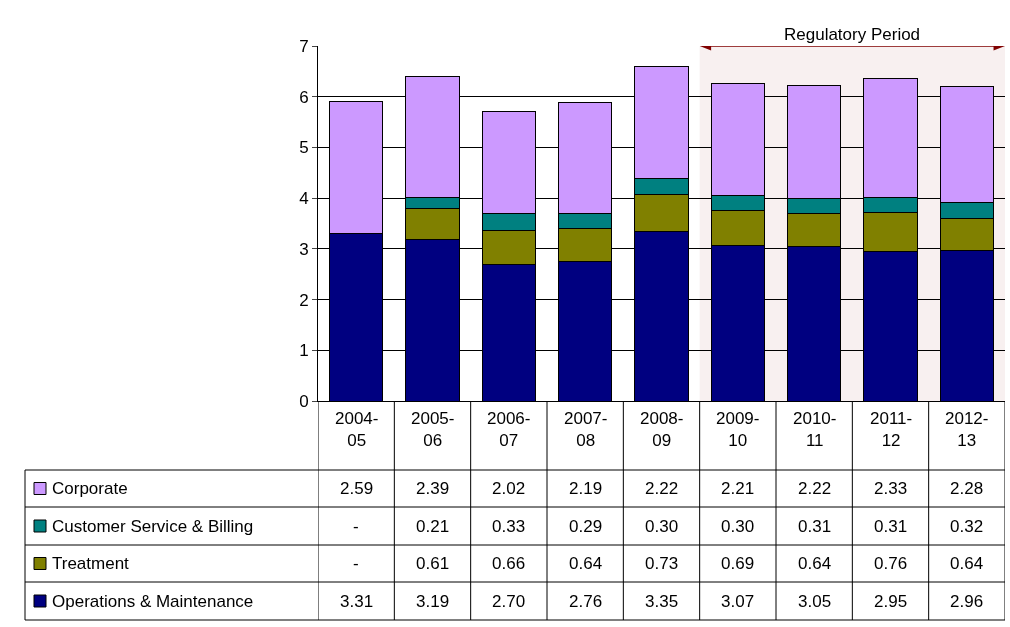  I want to click on data-label: 3.19, so click(433, 601).